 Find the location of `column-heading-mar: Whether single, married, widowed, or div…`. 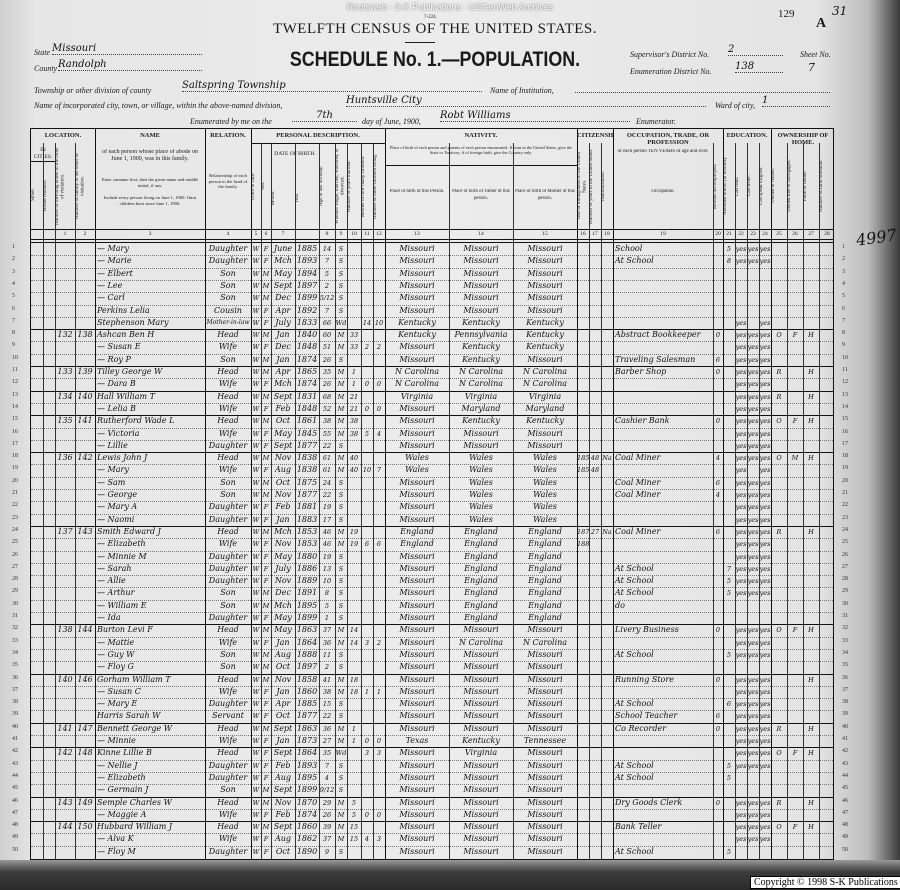

column-heading-mar: Whether single, married, widowed, or div… is located at coordinates (340, 186).